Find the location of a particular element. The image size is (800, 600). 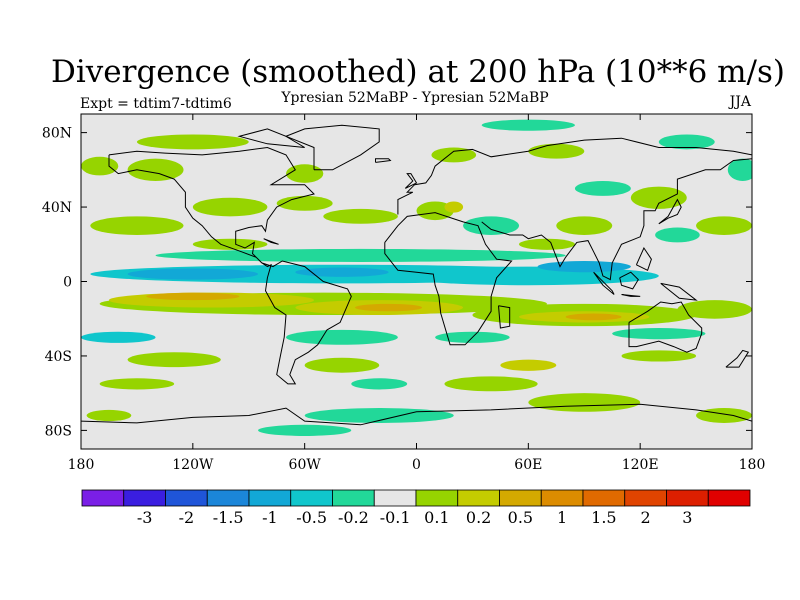

colorbar-label: 1 is located at coordinates (562, 517).